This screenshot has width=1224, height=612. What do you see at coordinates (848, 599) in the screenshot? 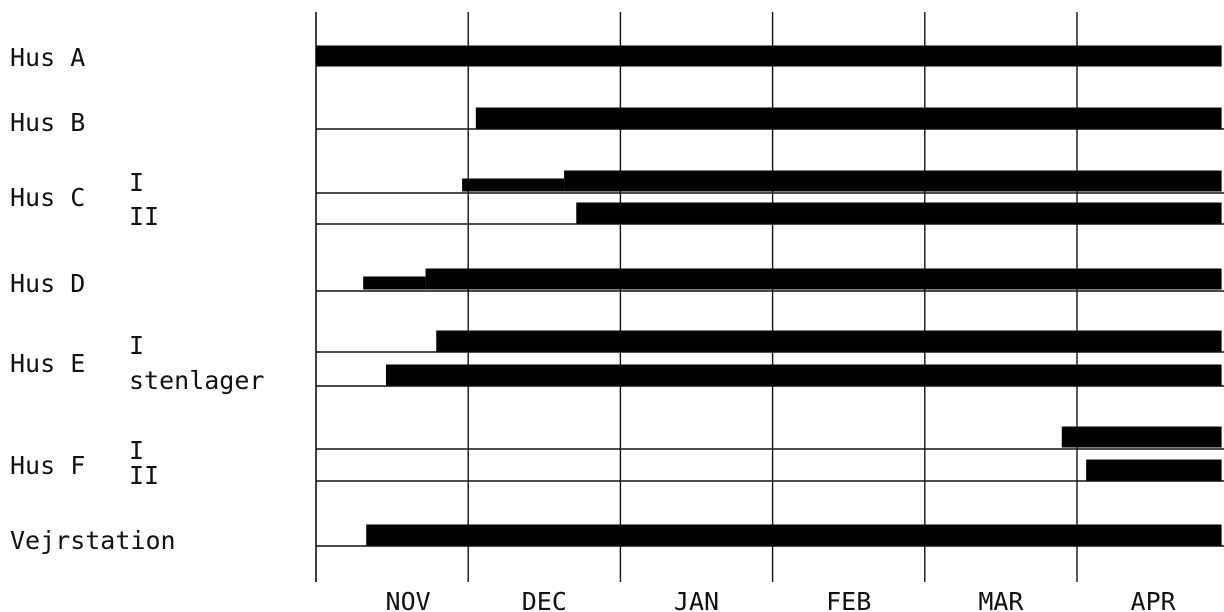
I see `x-tick-label-feb: FEB` at bounding box center [848, 599].